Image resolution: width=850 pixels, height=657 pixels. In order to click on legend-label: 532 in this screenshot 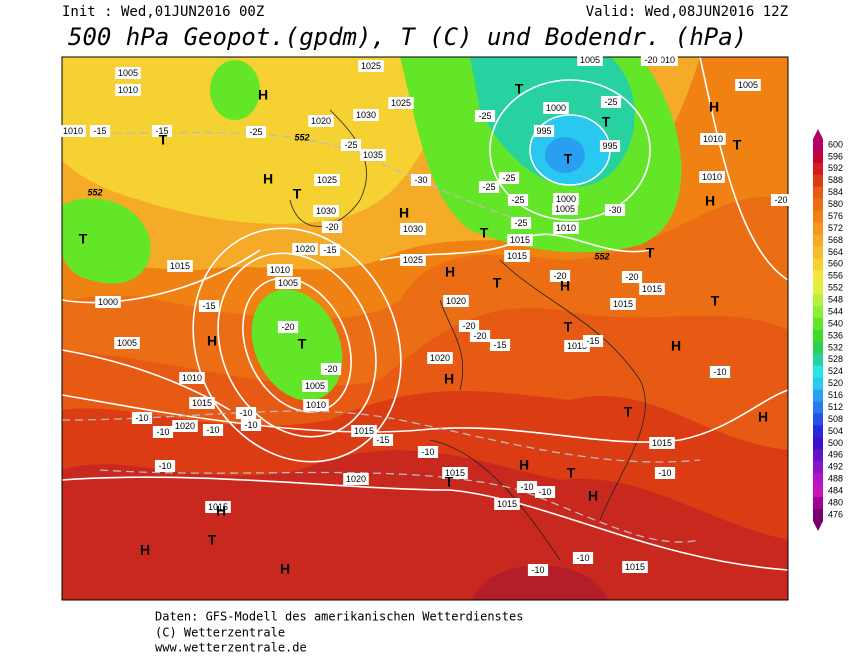, I will do `click(835, 347)`.